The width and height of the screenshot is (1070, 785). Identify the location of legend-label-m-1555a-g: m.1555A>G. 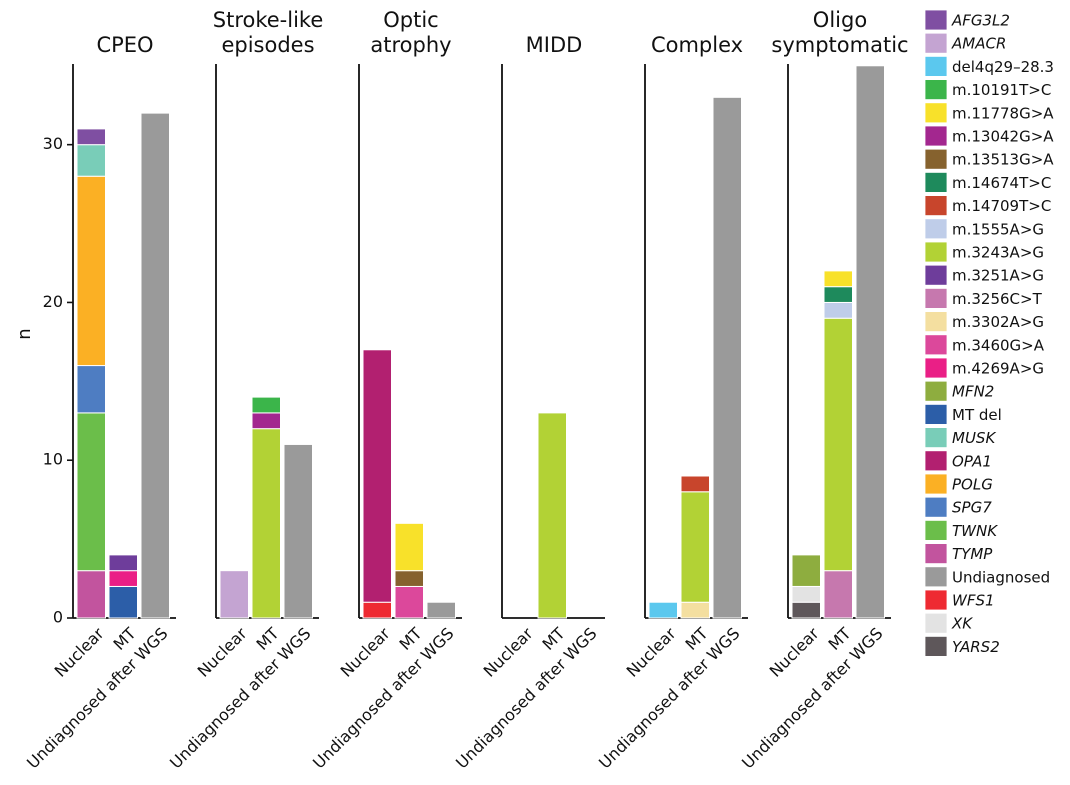
(998, 229).